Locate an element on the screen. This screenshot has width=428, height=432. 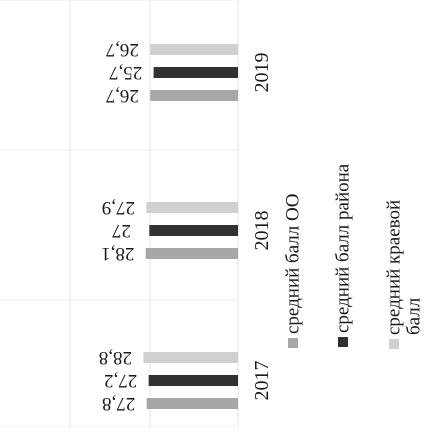
legend-label: средний балл района is located at coordinates (343, 248).